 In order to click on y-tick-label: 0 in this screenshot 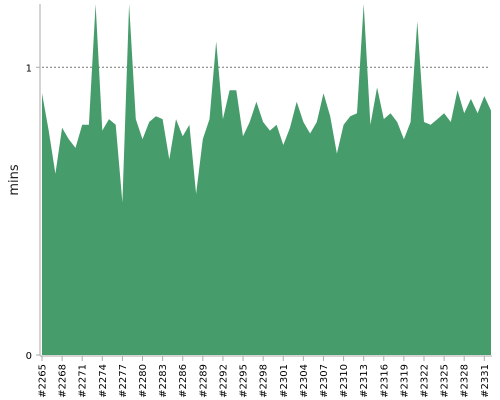, I will do `click(29, 356)`.